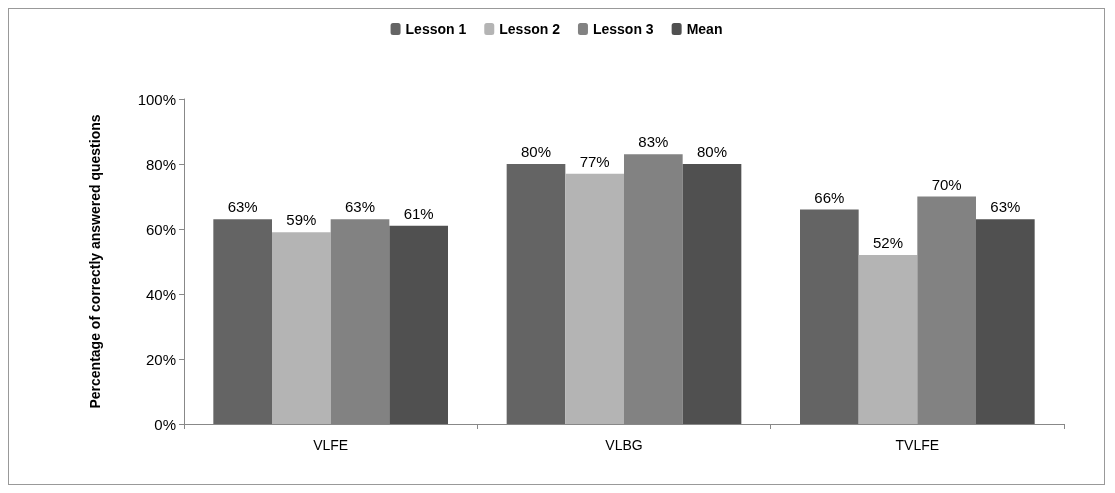 The height and width of the screenshot is (493, 1115). I want to click on legend-label: Lesson 1, so click(436, 29).